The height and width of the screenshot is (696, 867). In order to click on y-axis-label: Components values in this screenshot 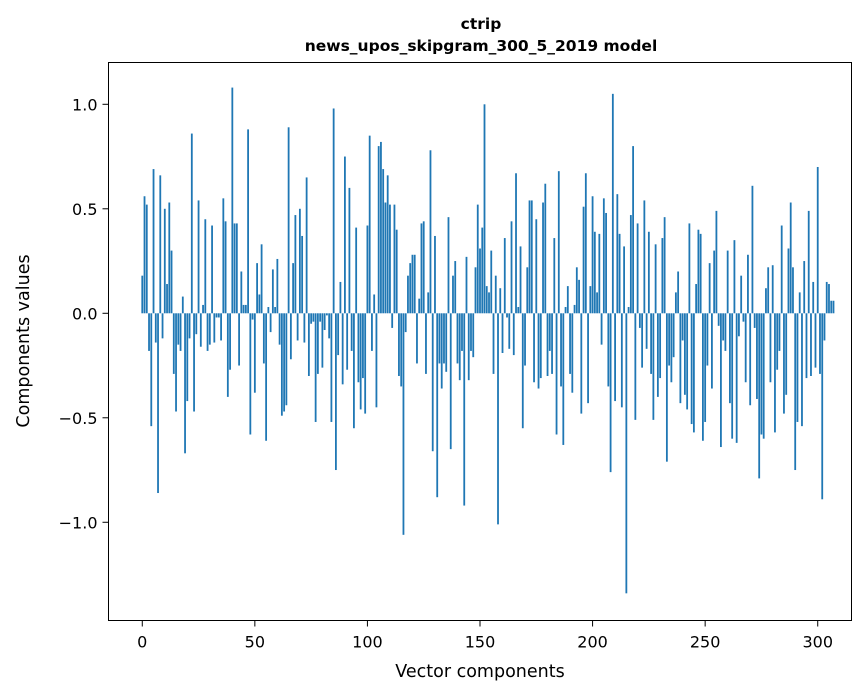, I will do `click(24, 340)`.